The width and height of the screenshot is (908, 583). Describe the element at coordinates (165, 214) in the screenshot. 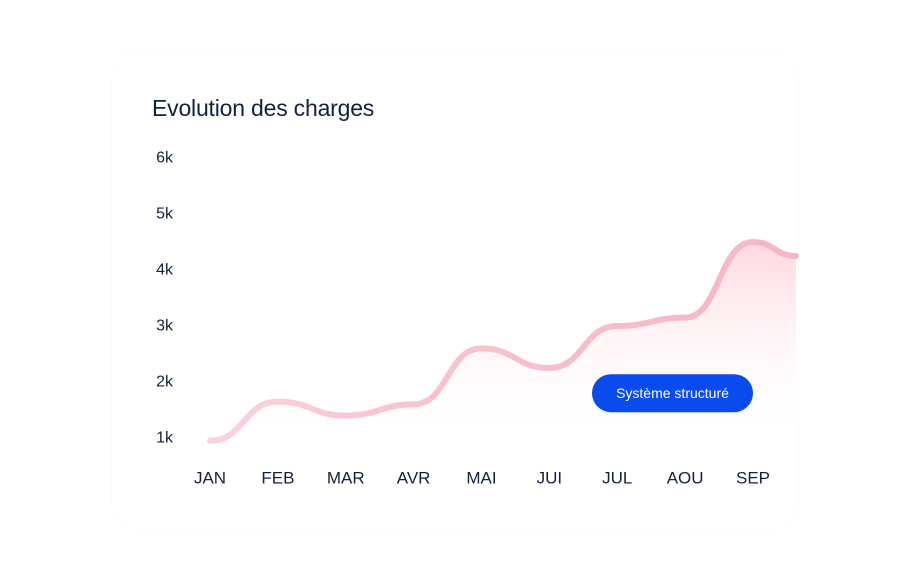

I see `y-tick-label: 5k` at that location.